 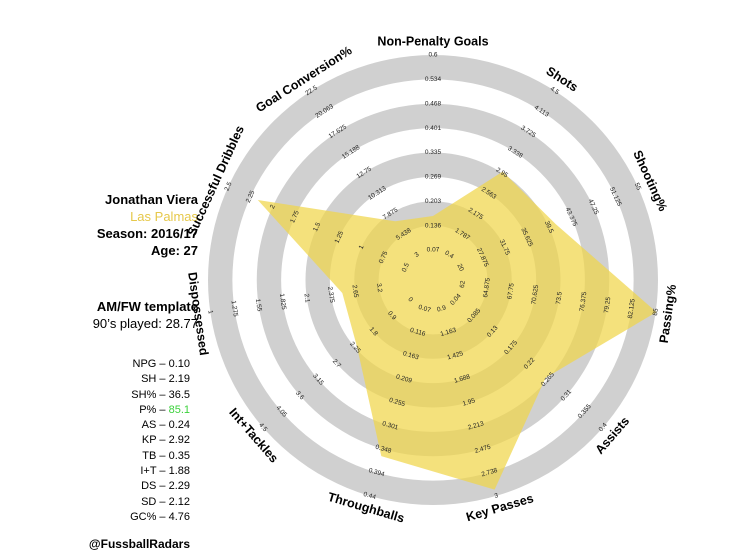 What do you see at coordinates (165, 379) in the screenshot?
I see `stat-sh: SH – 2.19` at bounding box center [165, 379].